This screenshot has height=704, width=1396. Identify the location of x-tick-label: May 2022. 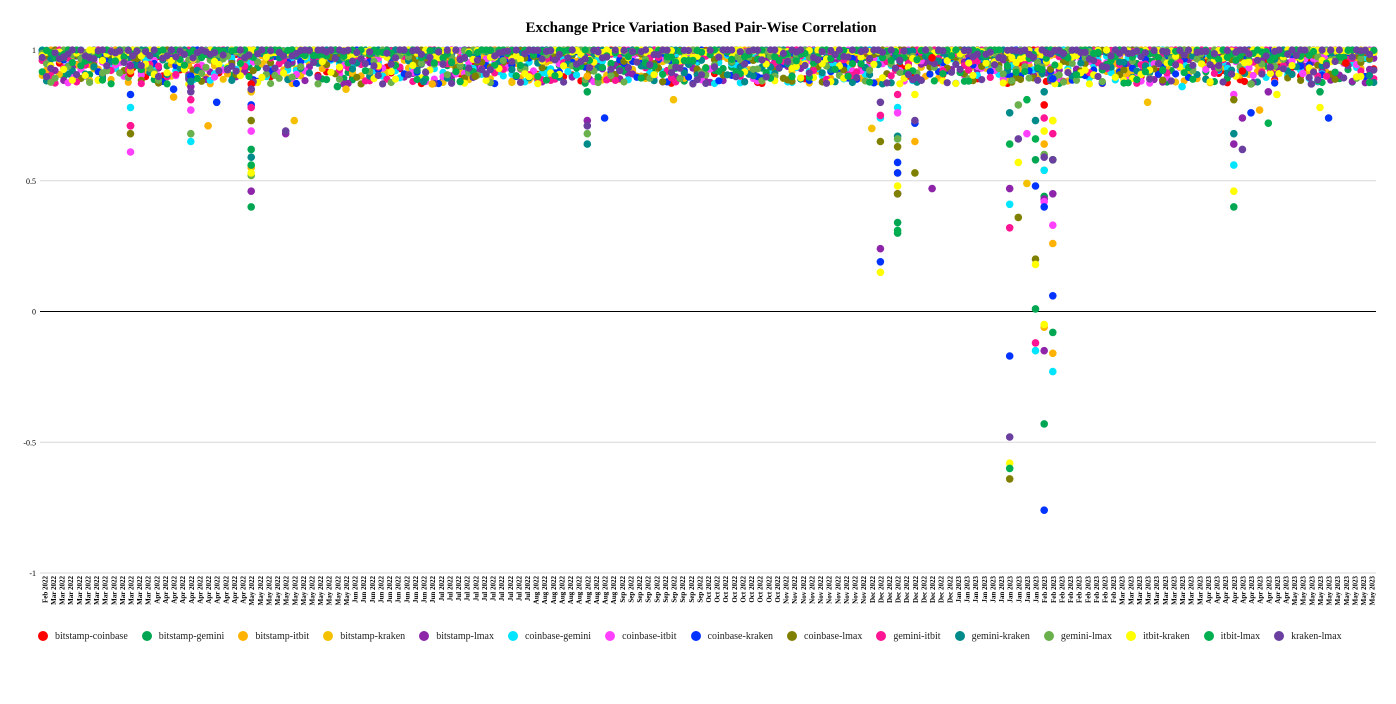
(252, 591).